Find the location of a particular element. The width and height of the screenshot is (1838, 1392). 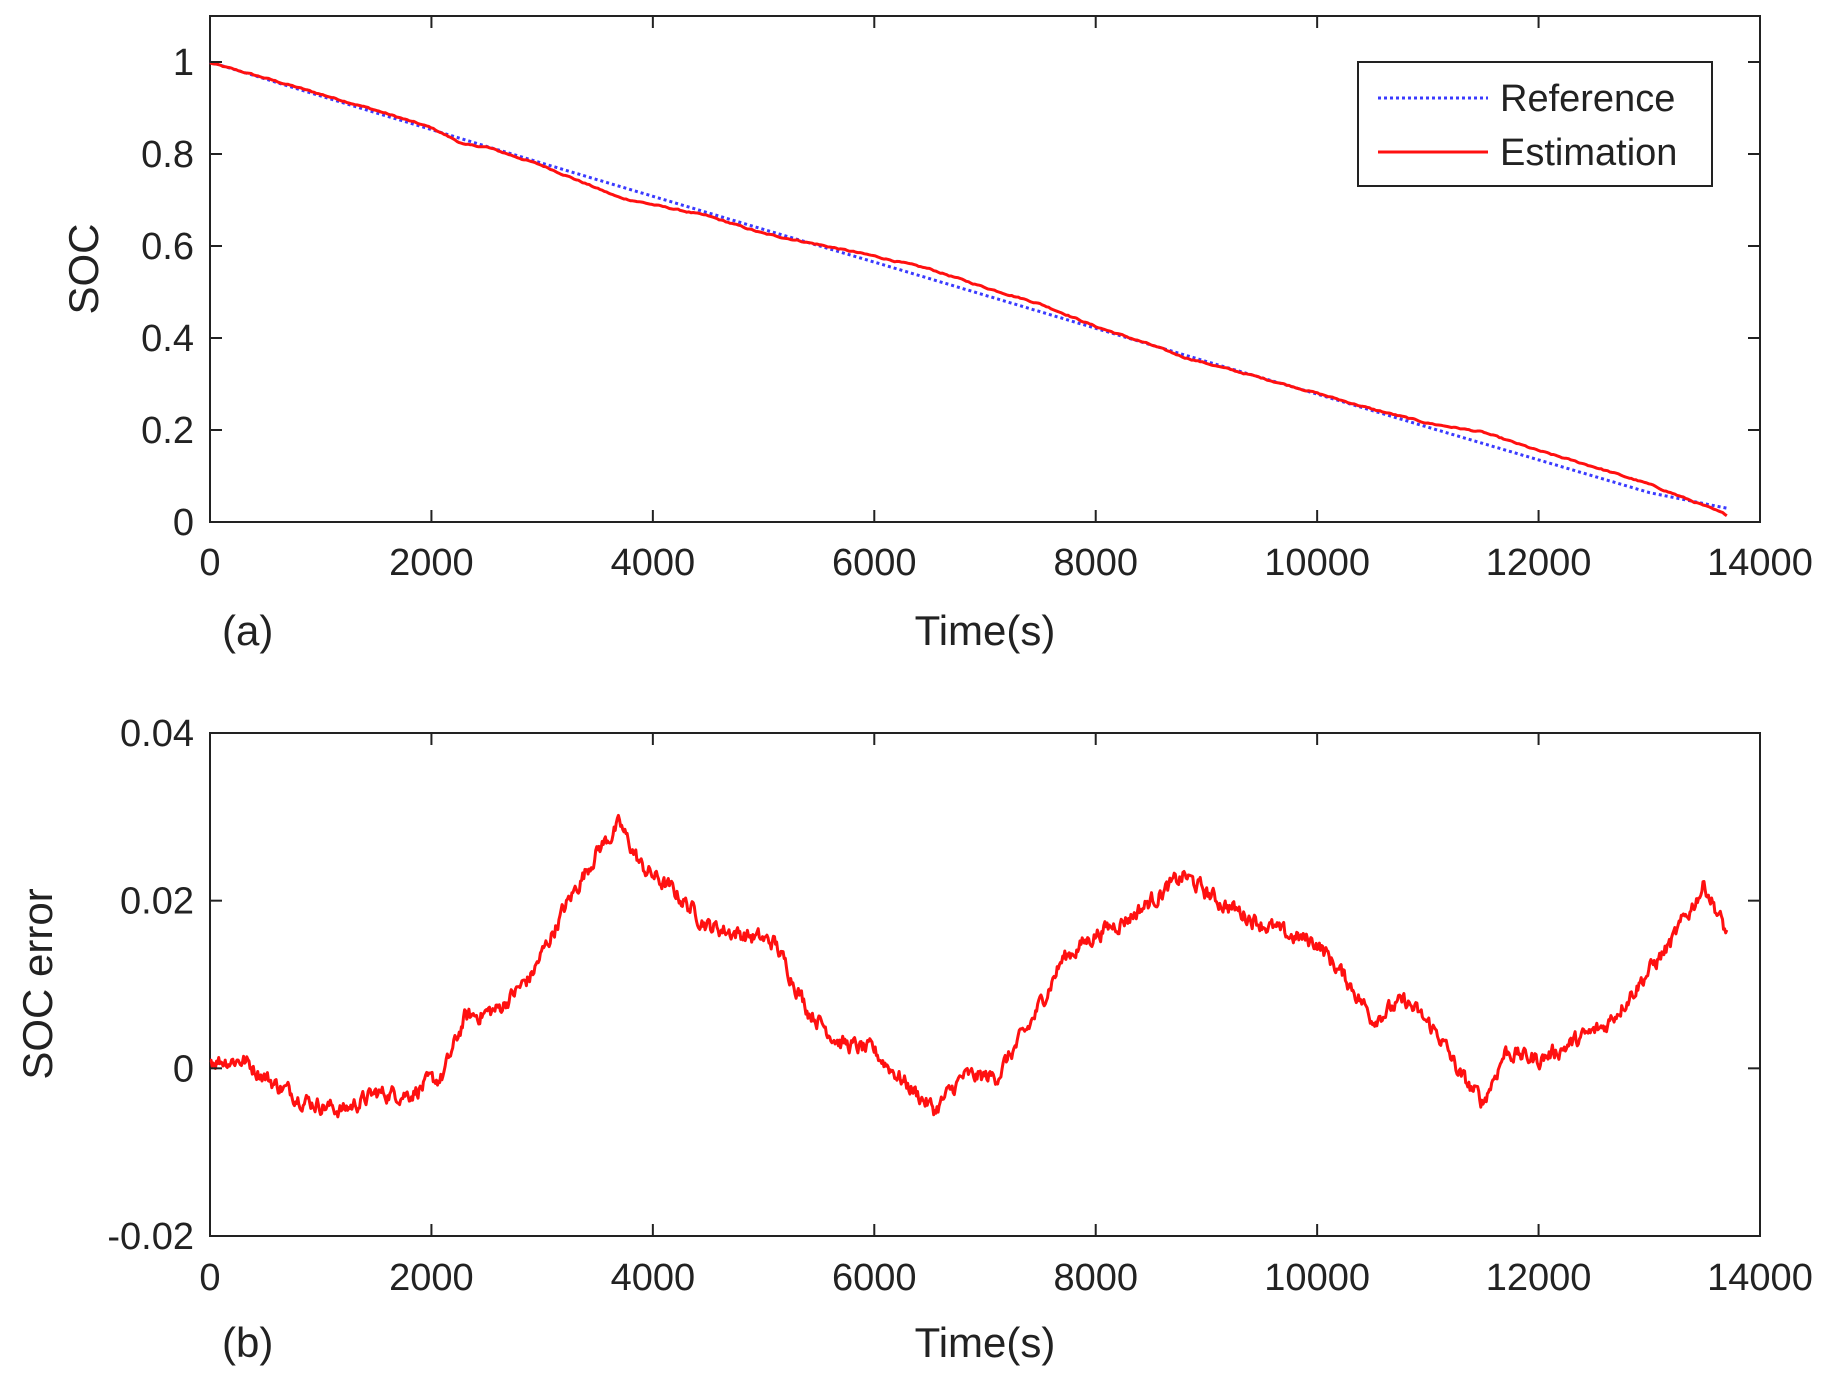

x-axis-label-b: Time(s) is located at coordinates (985, 1342).